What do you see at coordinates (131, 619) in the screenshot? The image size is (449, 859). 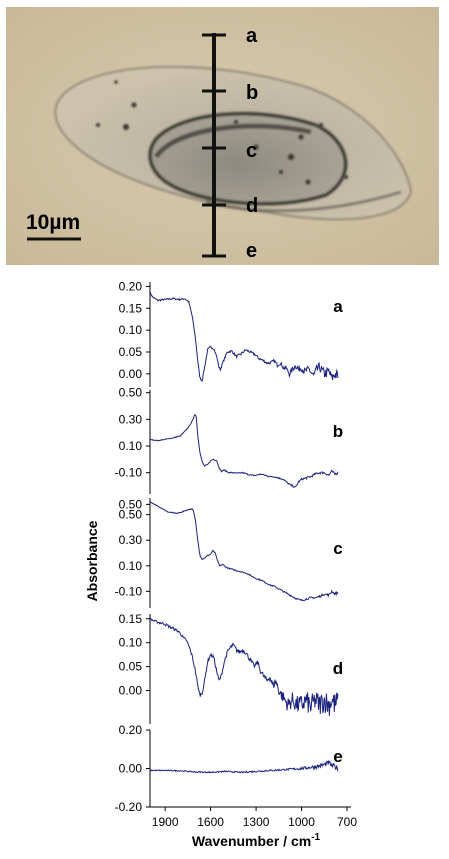 I see `y-tick-label-d: 0.15` at bounding box center [131, 619].